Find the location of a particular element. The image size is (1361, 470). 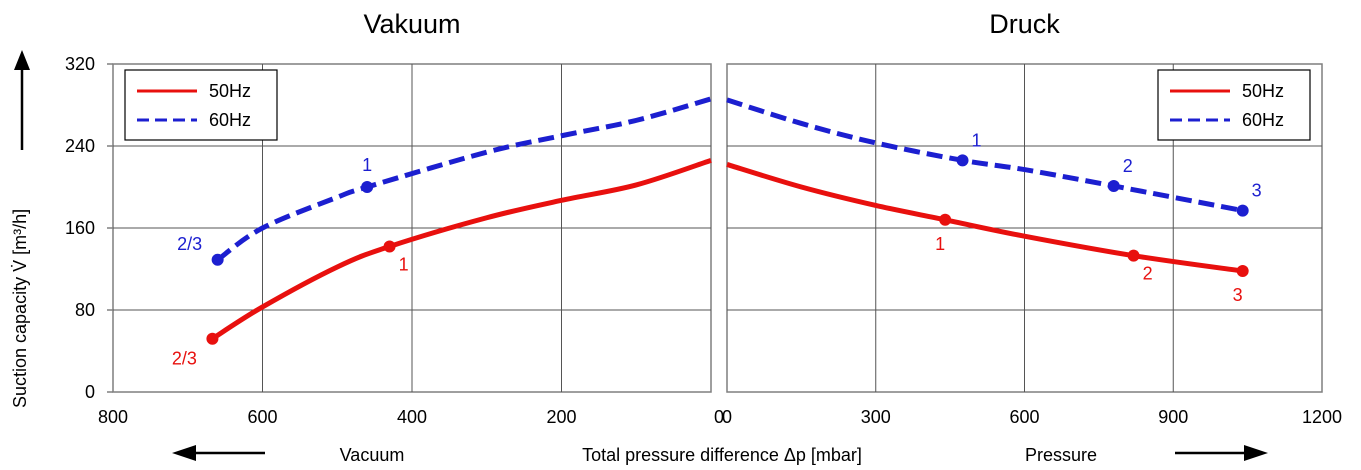

y-tick-label: 320 is located at coordinates (80, 64).